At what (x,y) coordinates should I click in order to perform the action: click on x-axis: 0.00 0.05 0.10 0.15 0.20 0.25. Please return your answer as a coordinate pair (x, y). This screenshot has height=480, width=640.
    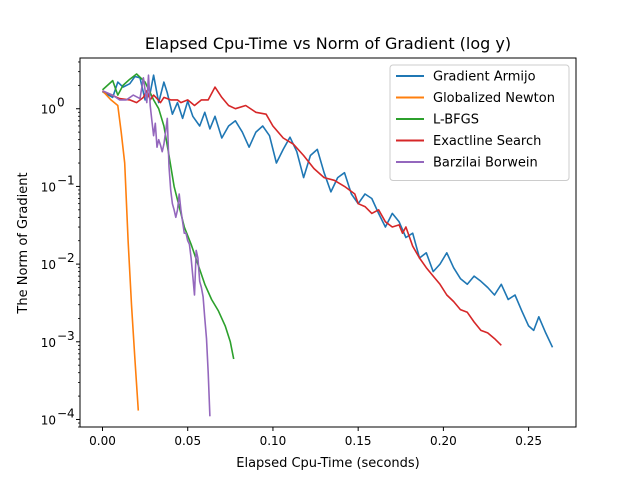
    Looking at the image, I should click on (315, 437).